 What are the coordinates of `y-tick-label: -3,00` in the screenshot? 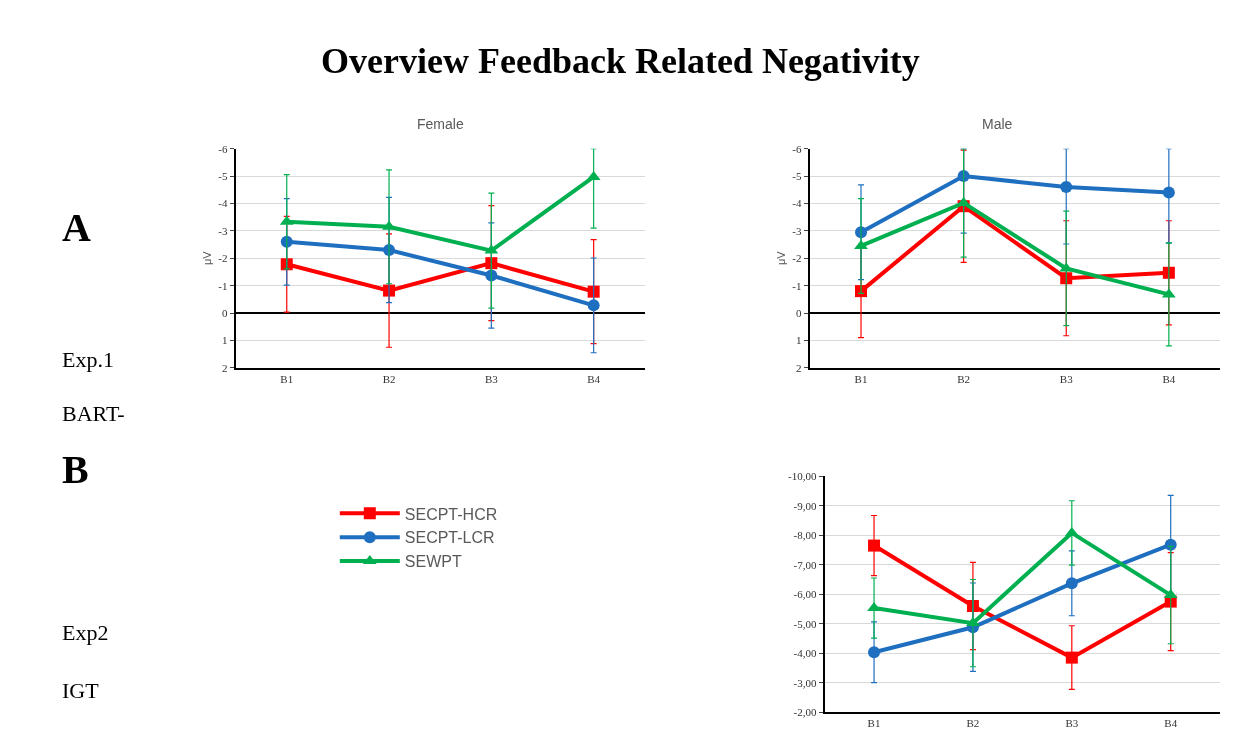 It's located at (805, 682).